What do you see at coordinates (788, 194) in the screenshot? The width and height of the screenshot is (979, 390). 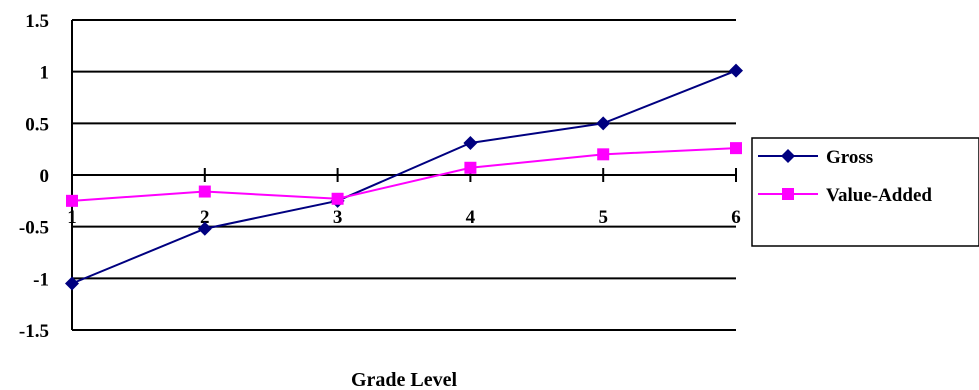 I see `legend-square-icon` at bounding box center [788, 194].